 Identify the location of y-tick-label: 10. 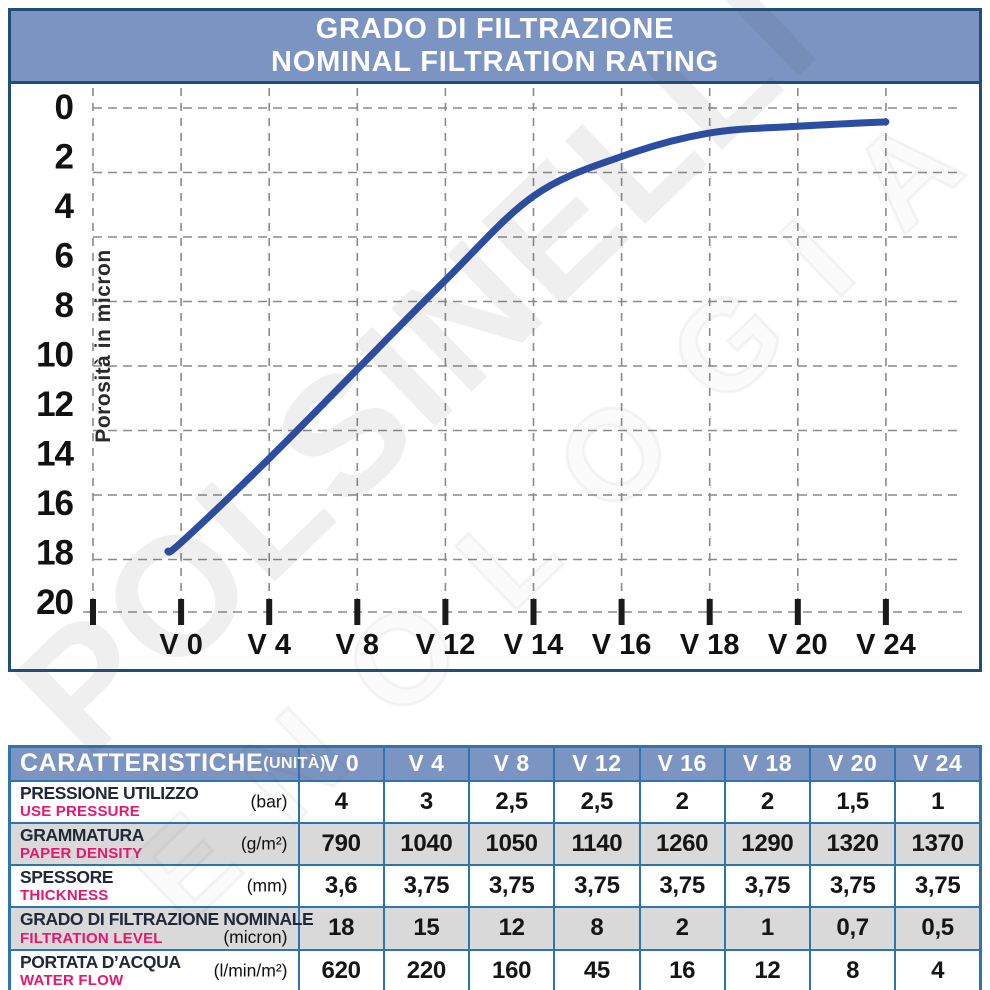
(54, 355).